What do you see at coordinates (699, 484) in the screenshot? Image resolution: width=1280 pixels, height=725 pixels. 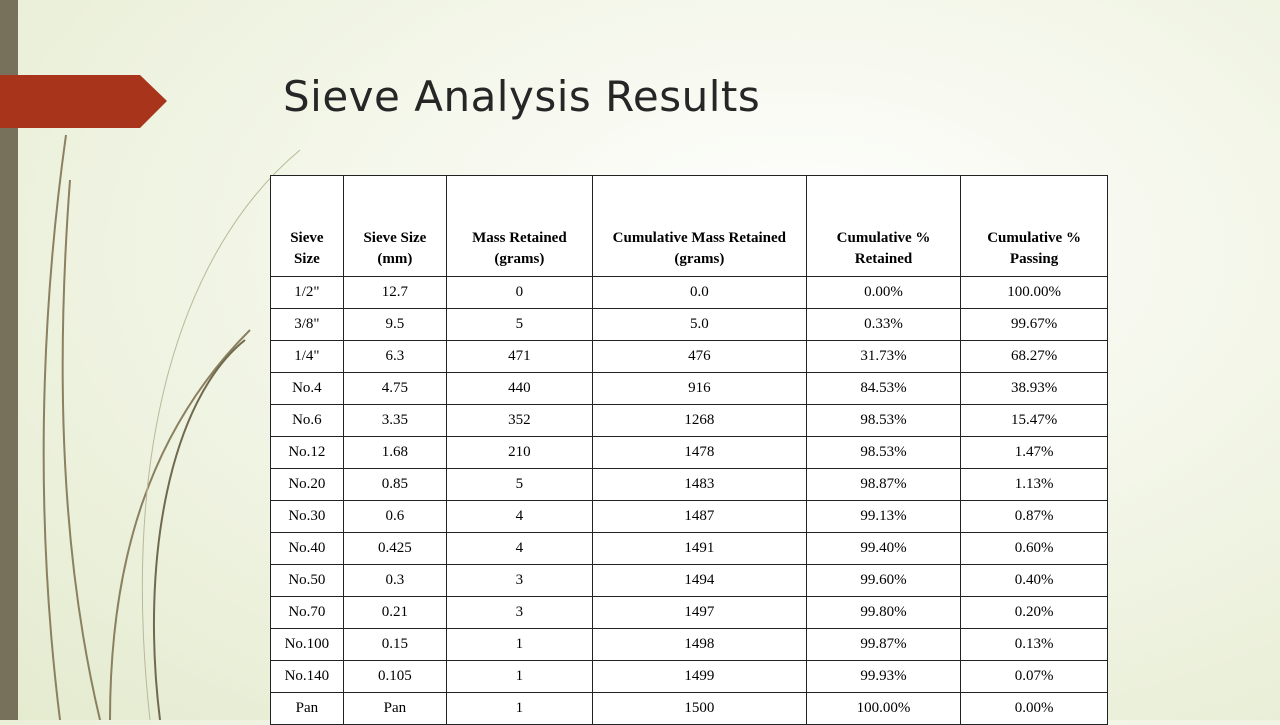 I see `table-cell: 1483` at bounding box center [699, 484].